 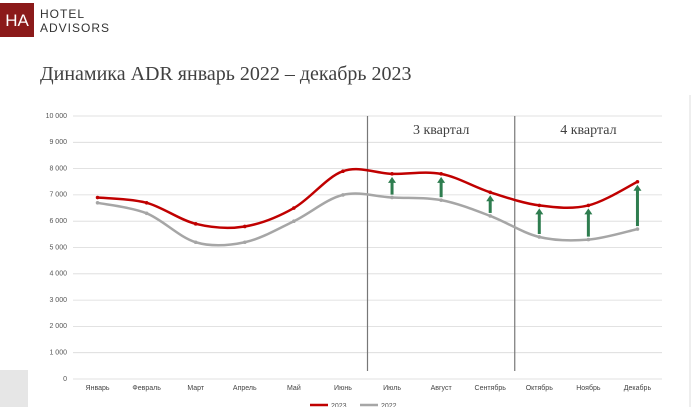 What do you see at coordinates (146, 388) in the screenshot?
I see `x-tick-label: Февраль` at bounding box center [146, 388].